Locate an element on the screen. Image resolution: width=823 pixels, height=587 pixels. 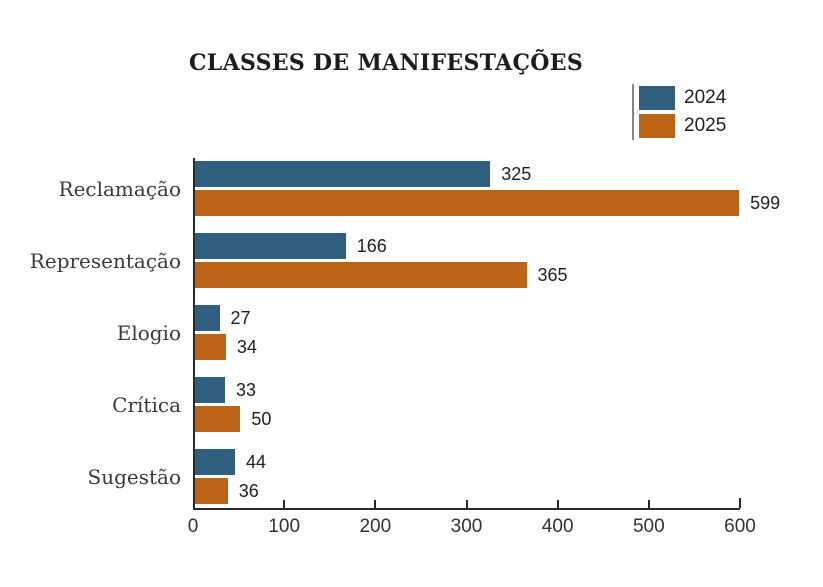
bar-group-elogio: Elogio 27 34 is located at coordinates (428, 332).